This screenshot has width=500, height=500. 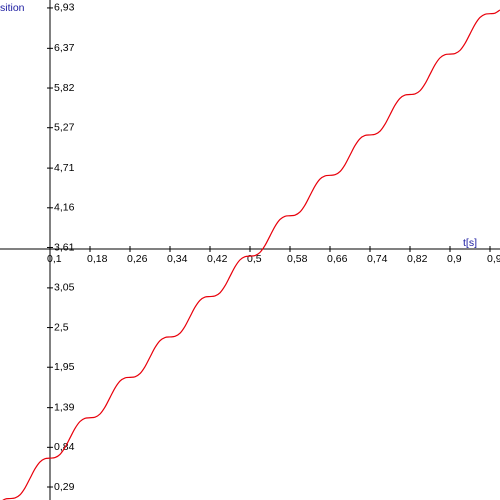 What do you see at coordinates (54, 259) in the screenshot?
I see `x-tick-label: 0,1` at bounding box center [54, 259].